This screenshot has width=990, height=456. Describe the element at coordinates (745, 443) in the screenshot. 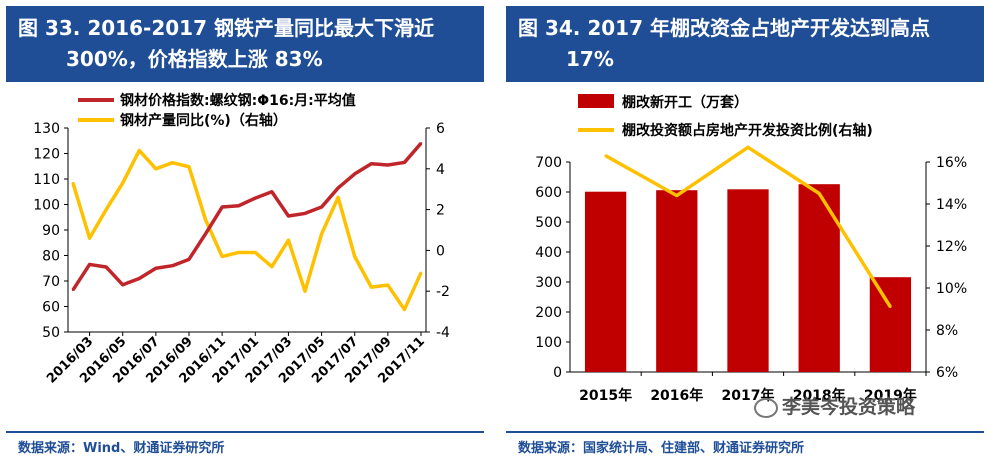

I see `right-source-note: 数据来源：国家统计局、住建部、财通证券研究所` at that location.